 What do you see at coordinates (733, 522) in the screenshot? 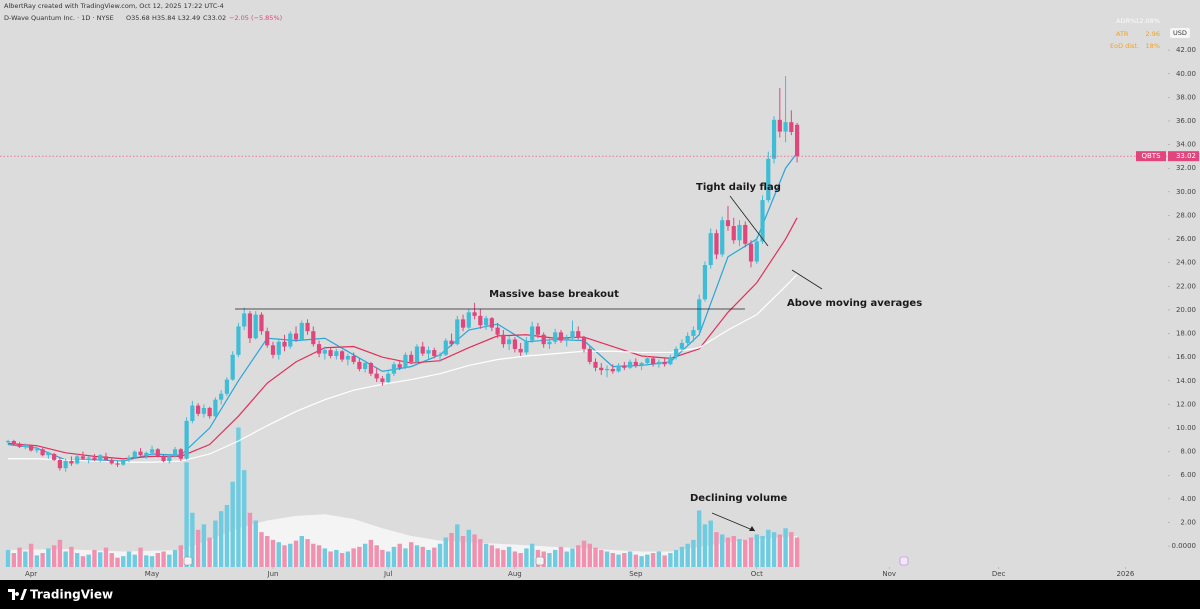
I see `annotation-arrow` at bounding box center [733, 522].